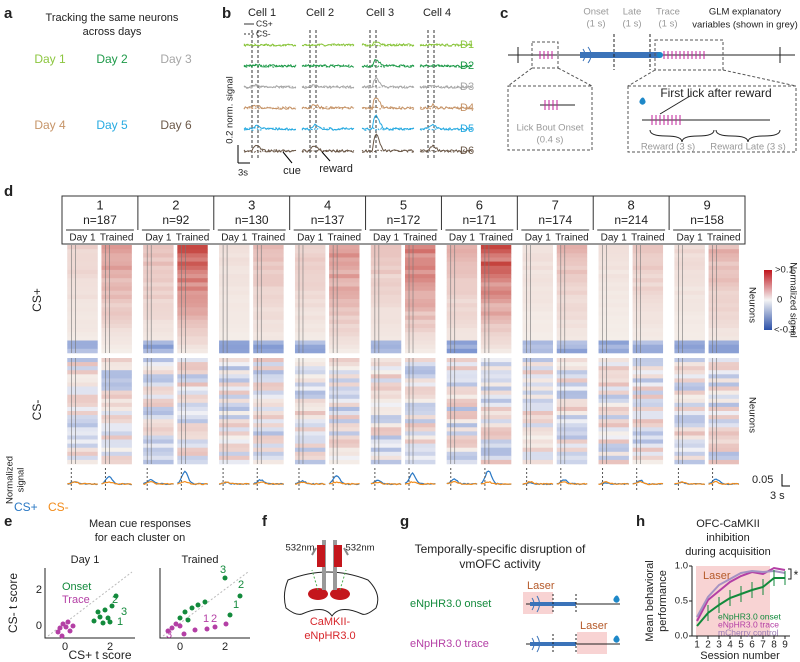 The width and height of the screenshot is (800, 662). What do you see at coordinates (496, 238) in the screenshot?
I see `column-label: Trained` at bounding box center [496, 238].